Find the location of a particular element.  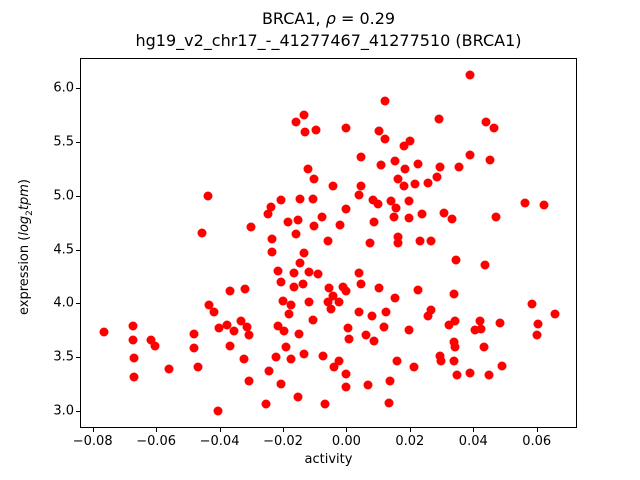

y-tick-label: 4.5 is located at coordinates (63, 250).